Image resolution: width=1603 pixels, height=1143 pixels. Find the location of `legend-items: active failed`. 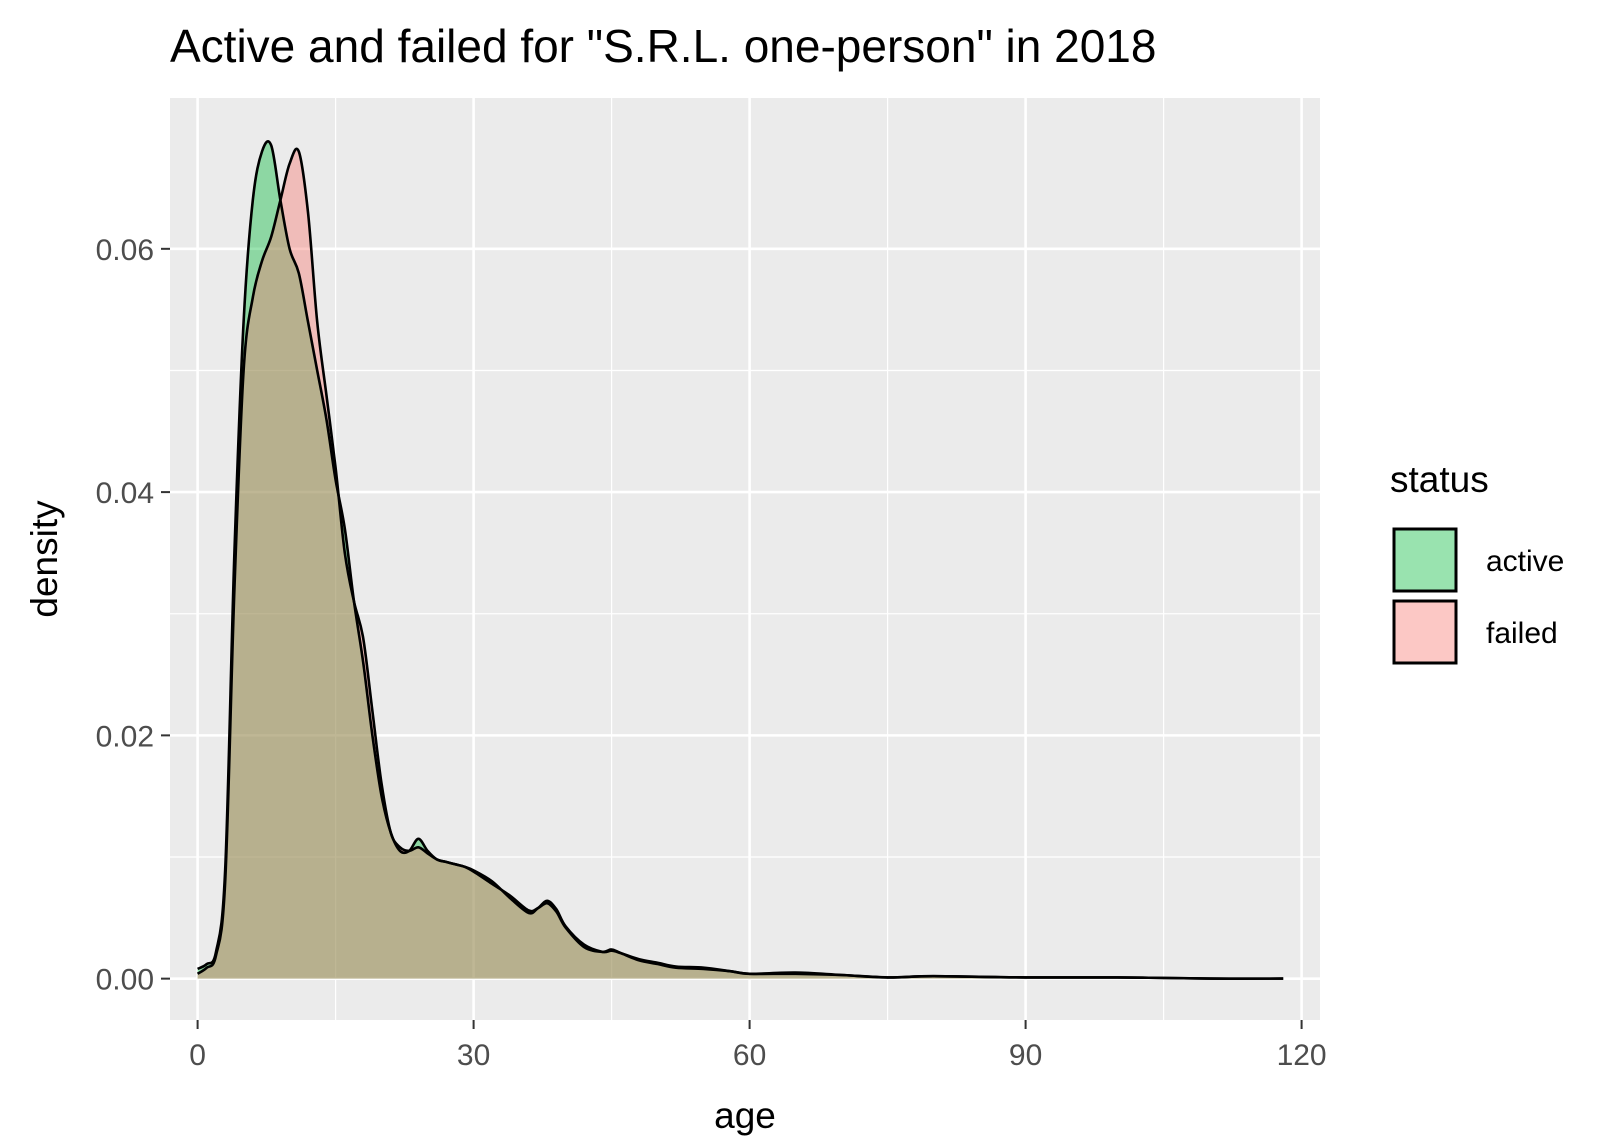

legend-items: active failed is located at coordinates (1478, 596).